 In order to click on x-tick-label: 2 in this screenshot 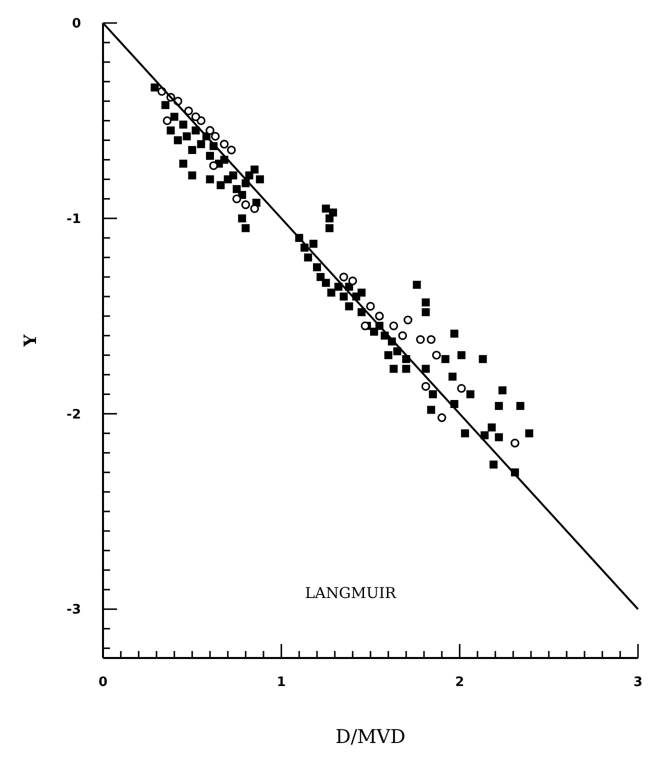, I will do `click(459, 682)`.